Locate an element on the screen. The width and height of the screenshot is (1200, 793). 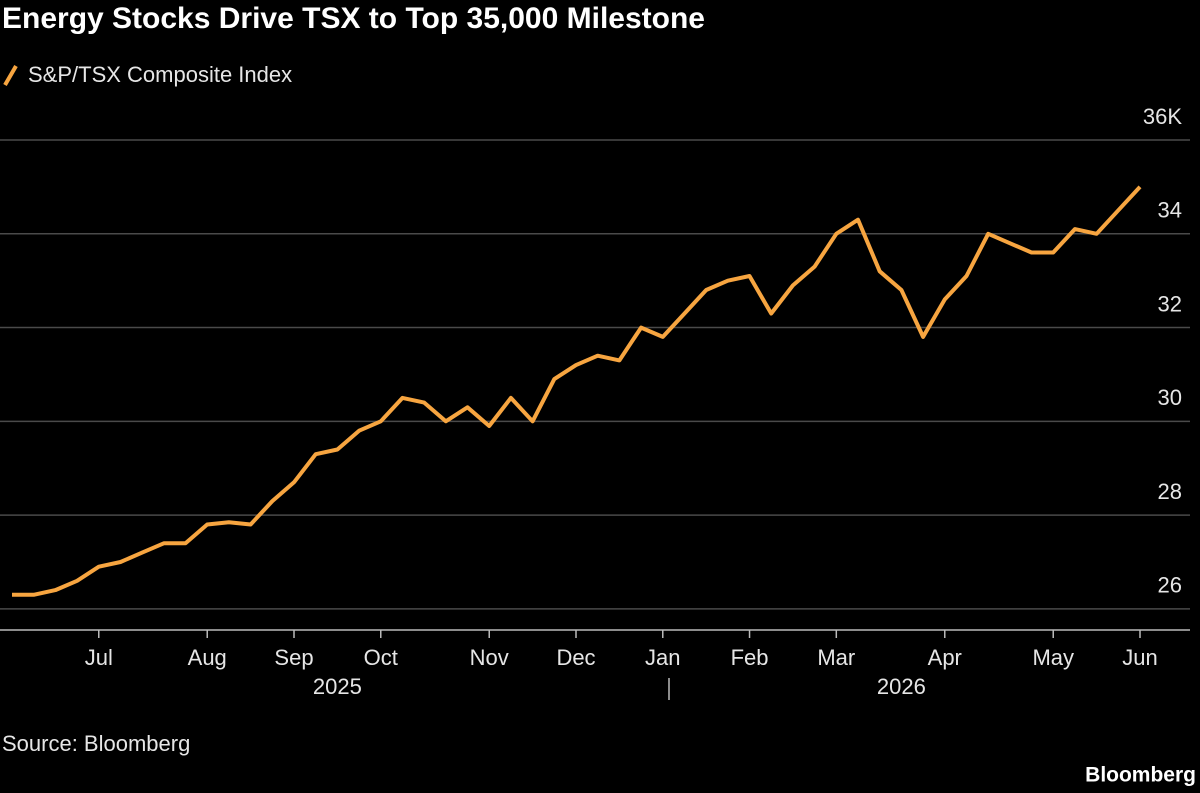
y-tick-label: 32 is located at coordinates (1170, 303).